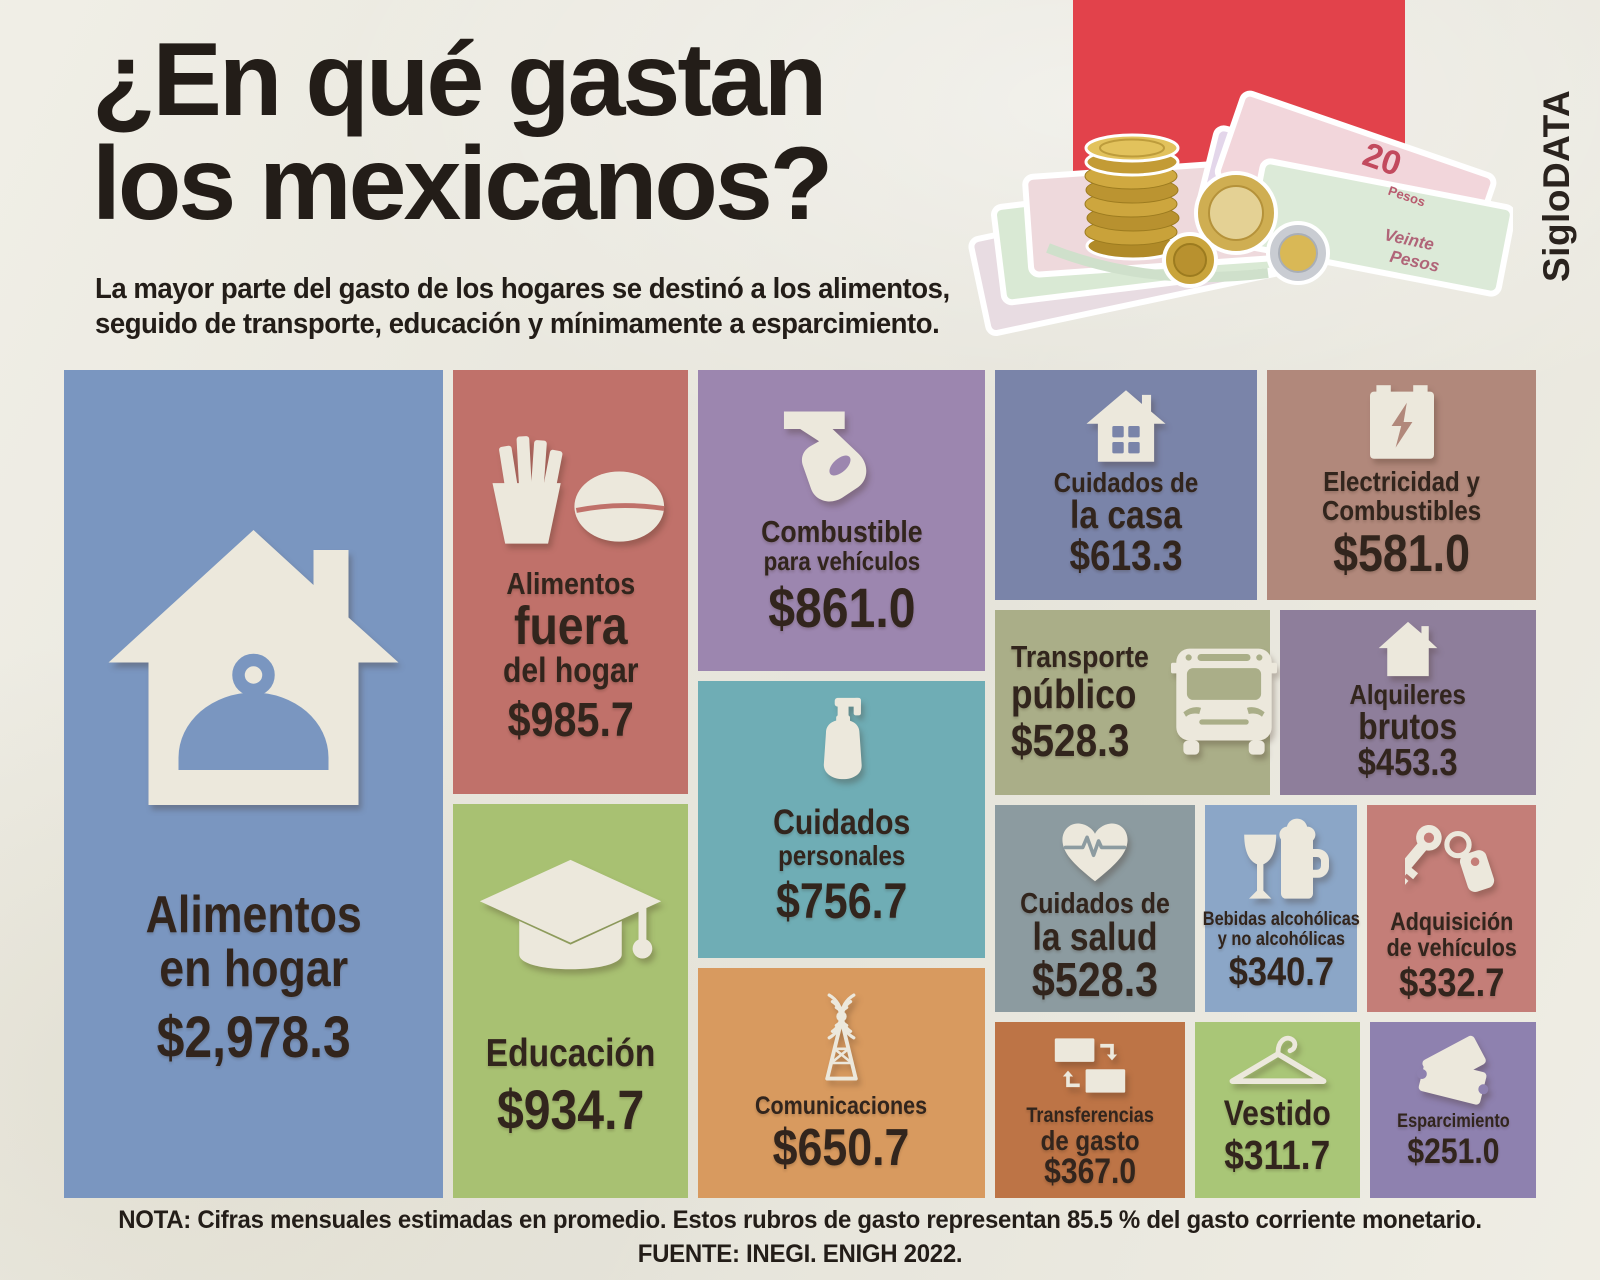 The width and height of the screenshot is (1600, 1280). I want to click on brand-logo: SigloDATA, so click(1556, 185).